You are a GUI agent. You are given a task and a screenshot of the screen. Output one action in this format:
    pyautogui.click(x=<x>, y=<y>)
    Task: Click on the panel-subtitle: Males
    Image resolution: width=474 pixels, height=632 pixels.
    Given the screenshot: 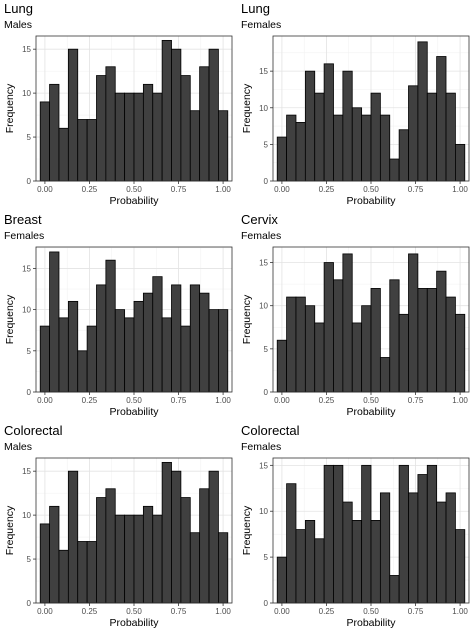 What is the action you would take?
    pyautogui.click(x=18, y=447)
    